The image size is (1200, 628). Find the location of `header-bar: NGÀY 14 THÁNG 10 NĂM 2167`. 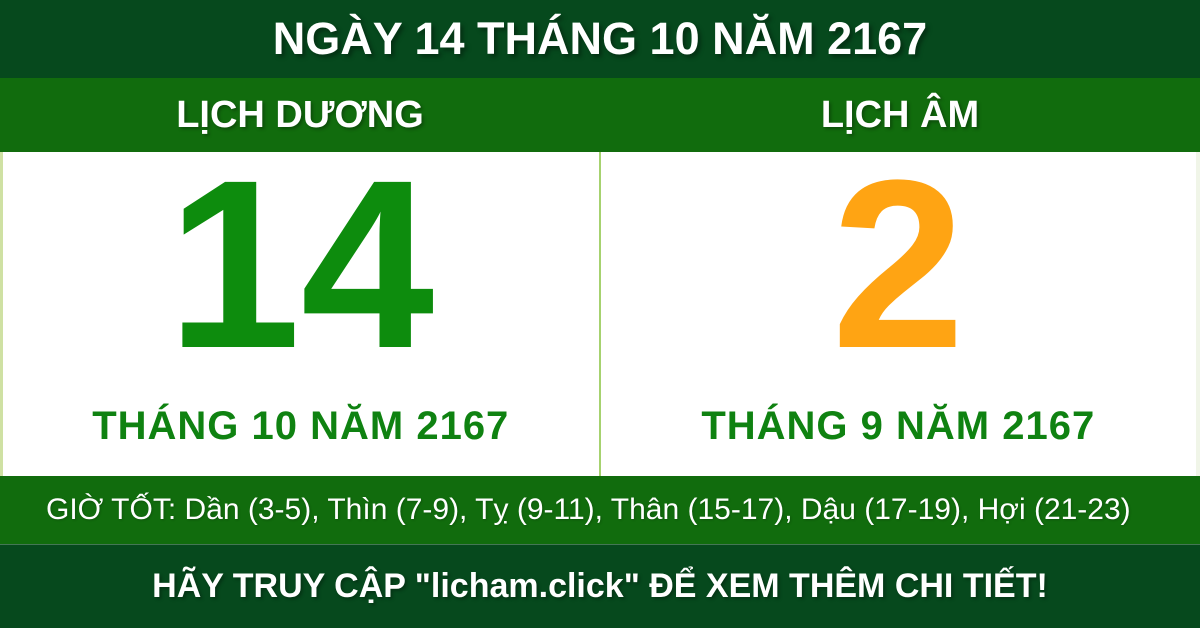

header-bar: NGÀY 14 THÁNG 10 NĂM 2167 is located at coordinates (600, 39).